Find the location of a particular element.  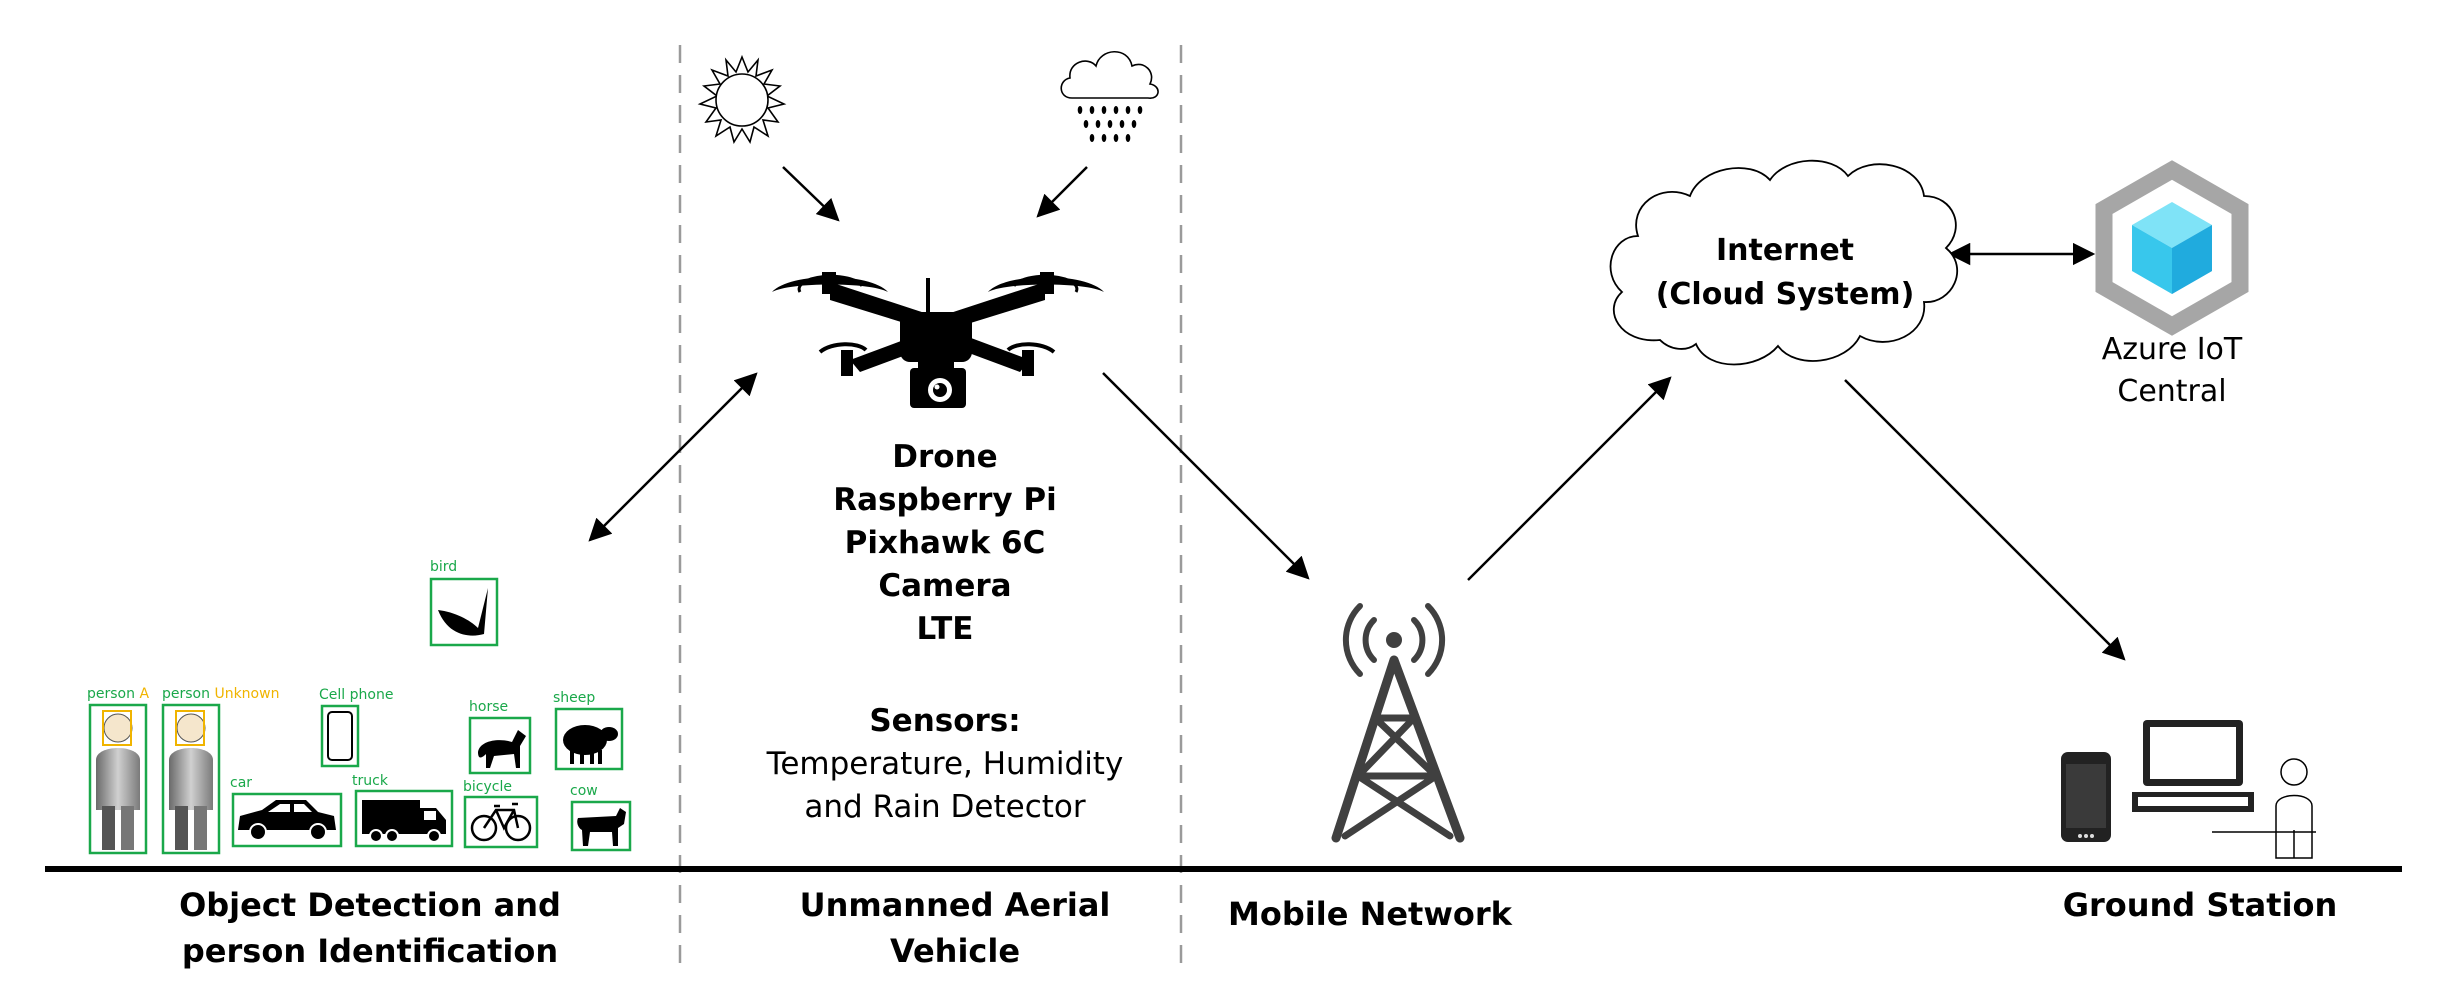

cell-phone-box is located at coordinates (340, 736).